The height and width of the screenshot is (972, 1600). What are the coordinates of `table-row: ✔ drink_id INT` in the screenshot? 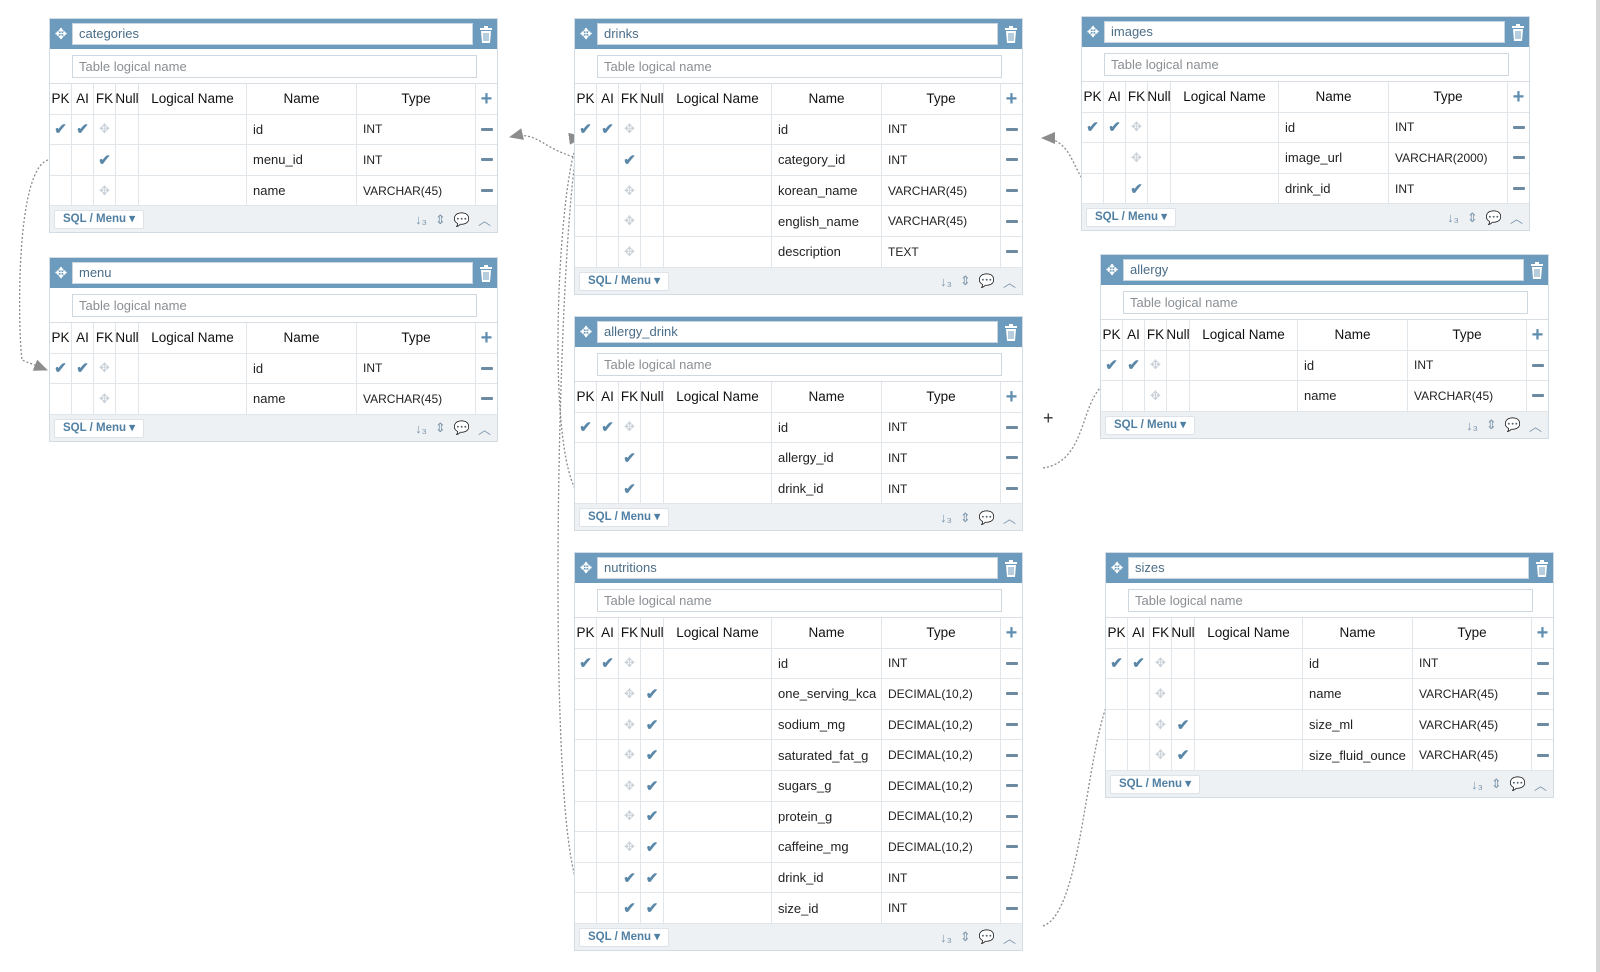 It's located at (798, 488).